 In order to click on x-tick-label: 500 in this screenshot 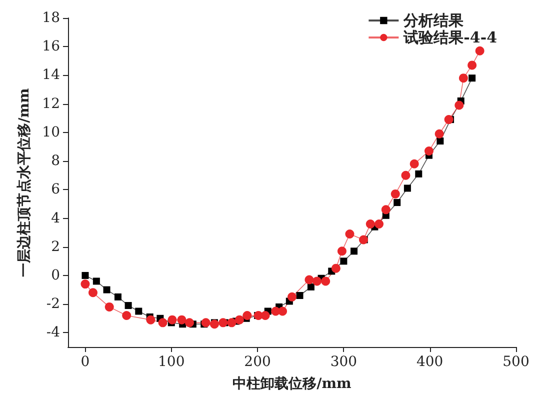, I will do `click(516, 362)`.